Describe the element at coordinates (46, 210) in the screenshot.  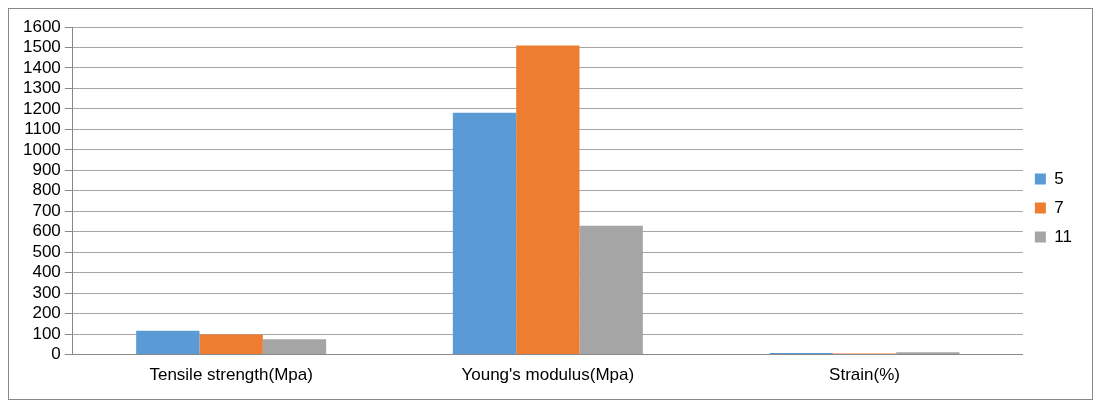
I see `y-tick-label: 700` at that location.